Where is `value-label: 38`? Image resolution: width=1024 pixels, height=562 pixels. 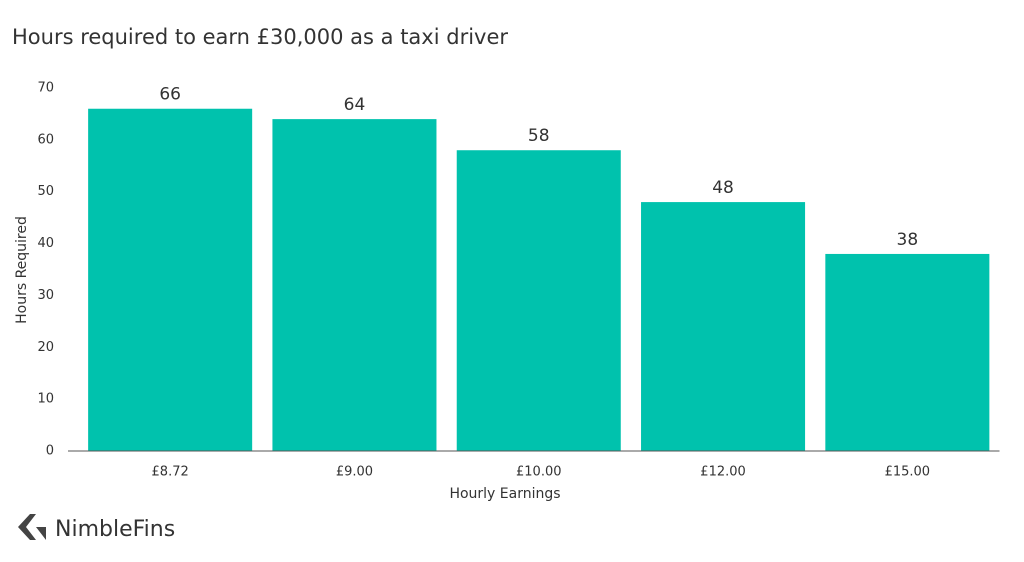 value-label: 38 is located at coordinates (908, 240).